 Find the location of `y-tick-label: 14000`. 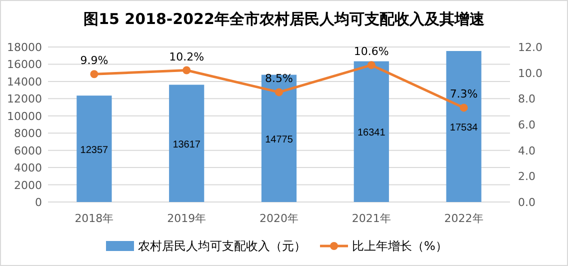

y-tick-label: 14000 is located at coordinates (24, 81).